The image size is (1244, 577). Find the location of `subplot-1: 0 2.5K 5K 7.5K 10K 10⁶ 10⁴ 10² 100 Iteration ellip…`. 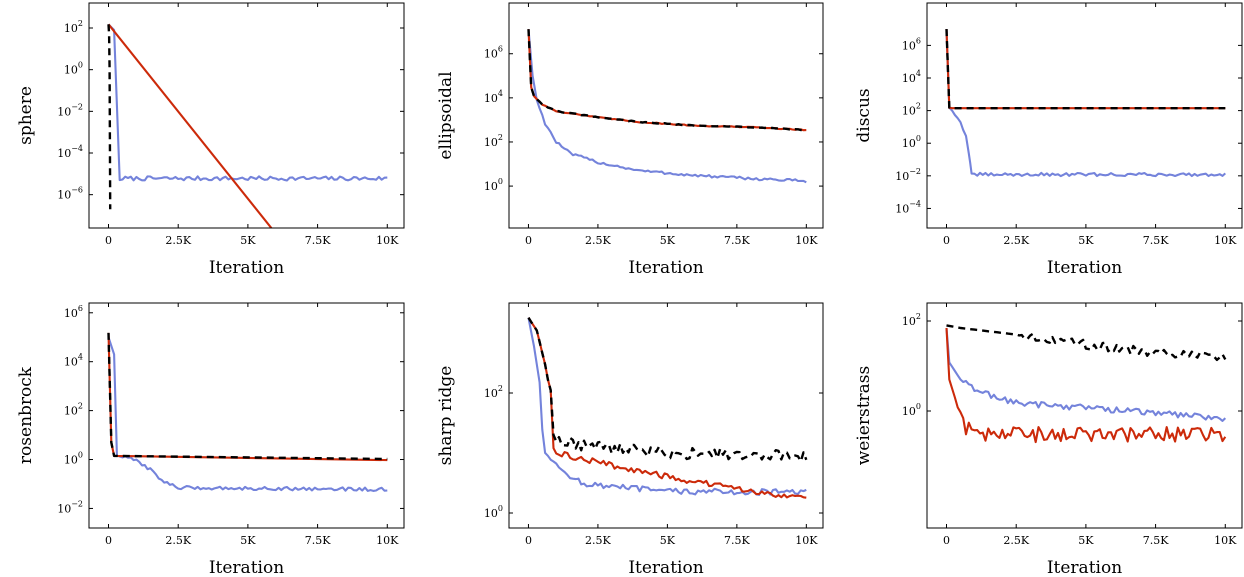

subplot-1: 0 2.5K 5K 7.5K 10K 10⁶ 10⁴ 10² 100 Iteration ellip… is located at coordinates (630, 140).